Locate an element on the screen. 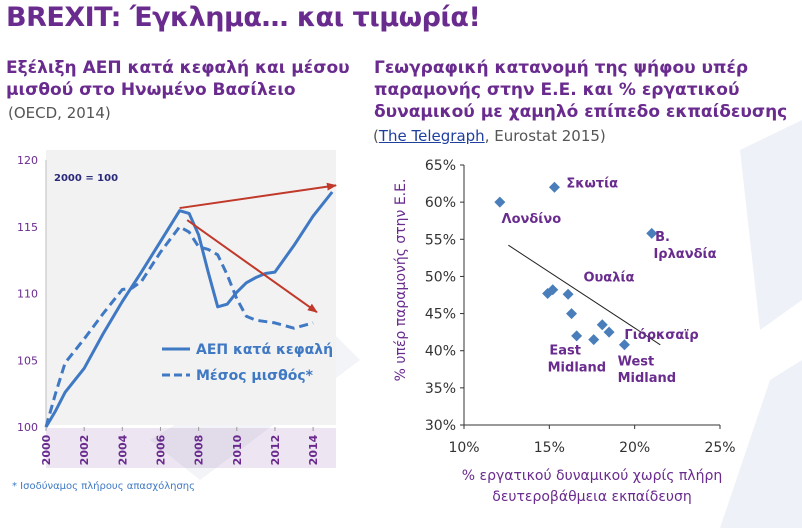 The image size is (802, 528). y-tick-label: 110 is located at coordinates (27, 294).